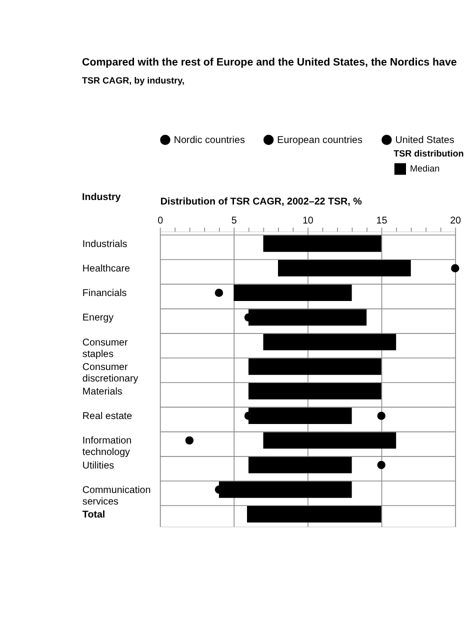 The height and width of the screenshot is (636, 474). Describe the element at coordinates (424, 140) in the screenshot. I see `legend-label: United States` at that location.